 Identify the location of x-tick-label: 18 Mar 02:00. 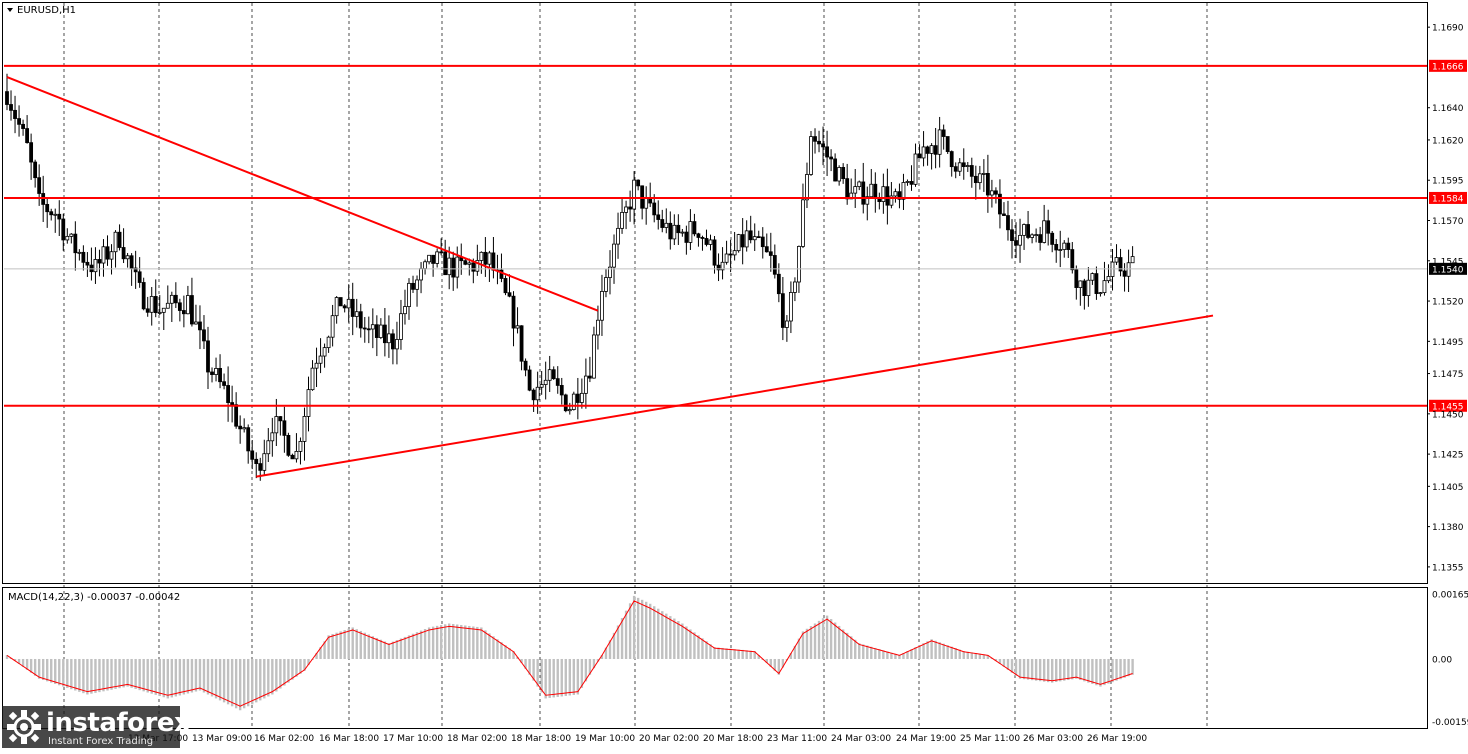
(477, 739).